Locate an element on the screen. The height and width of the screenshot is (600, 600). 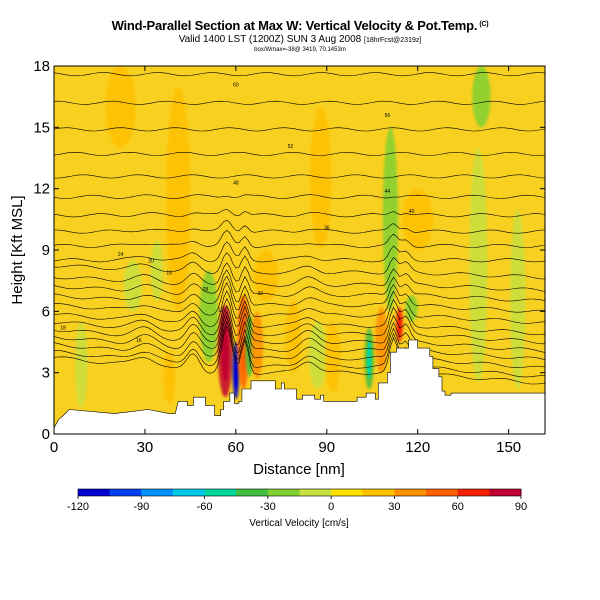
colorbar-title: Vertical Velocity [cm/s] is located at coordinates (299, 523).